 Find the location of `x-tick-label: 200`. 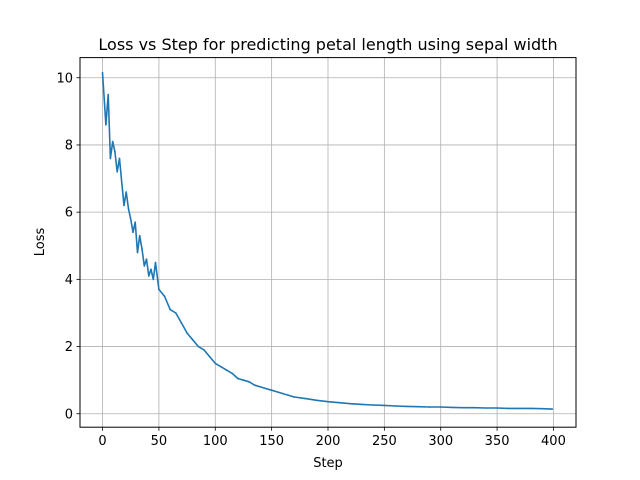

x-tick-label: 200 is located at coordinates (328, 441).